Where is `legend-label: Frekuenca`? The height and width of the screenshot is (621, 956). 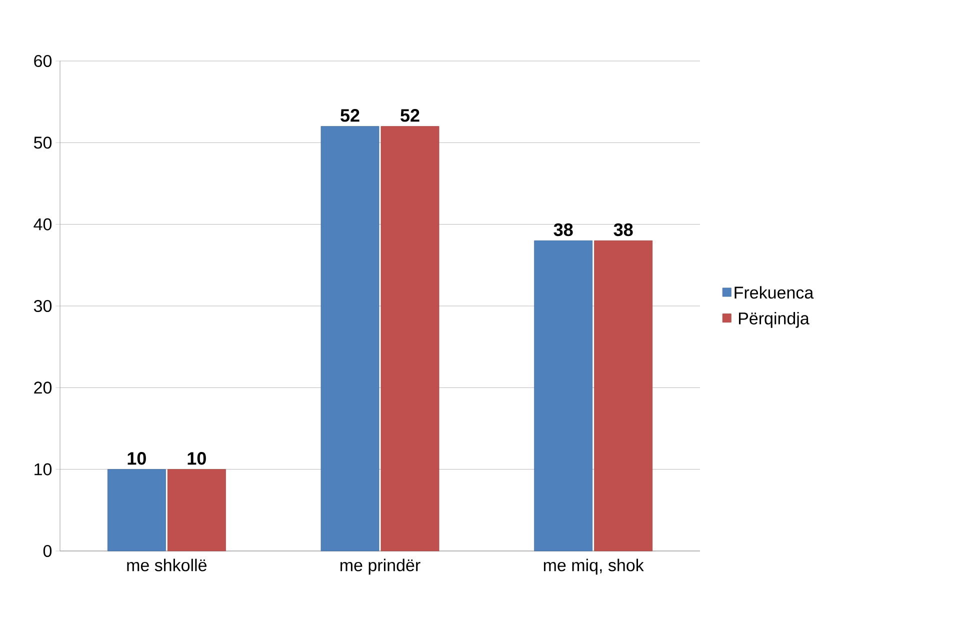
legend-label: Frekuenca is located at coordinates (774, 292).